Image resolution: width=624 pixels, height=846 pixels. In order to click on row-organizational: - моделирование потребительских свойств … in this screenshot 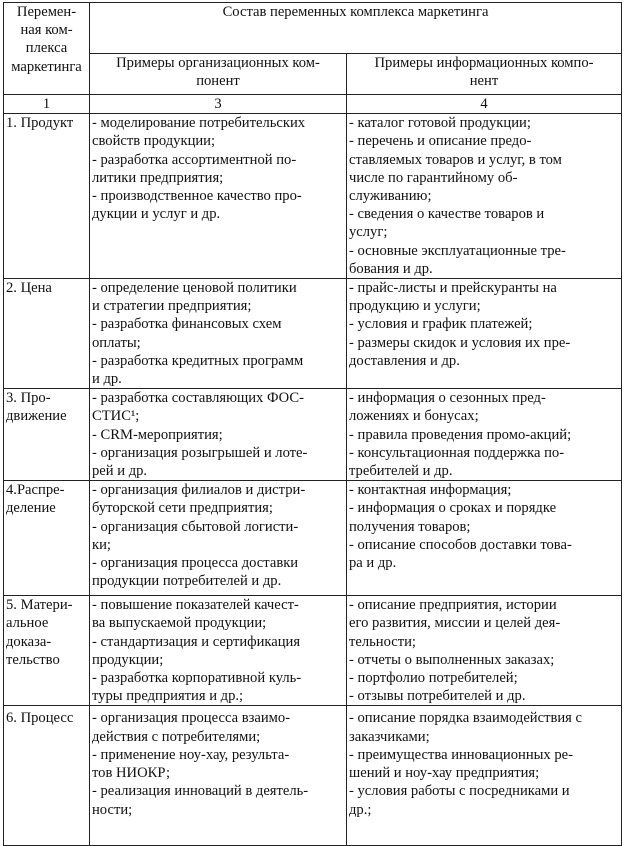, I will do `click(218, 196)`.